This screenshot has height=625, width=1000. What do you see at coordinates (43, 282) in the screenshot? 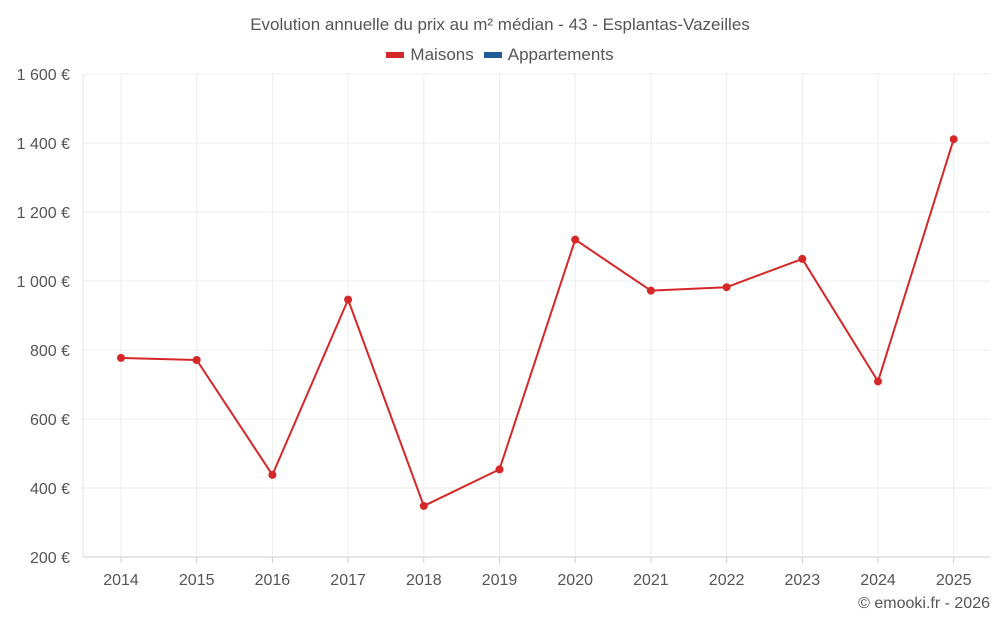
I see `y-tick-label: 1 000 €` at bounding box center [43, 282].